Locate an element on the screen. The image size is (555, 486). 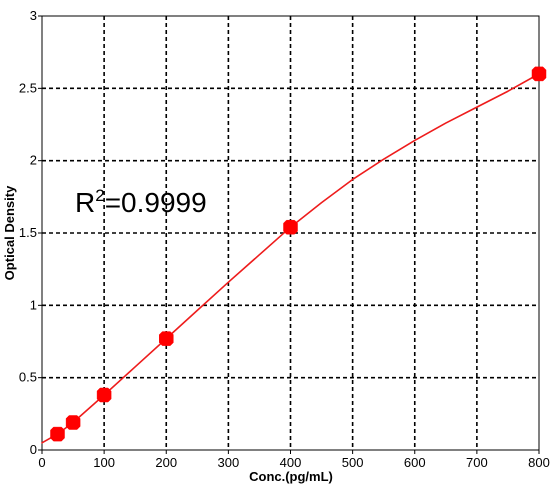
r-squared-annotation: R2=0.9999 is located at coordinates (141, 202).